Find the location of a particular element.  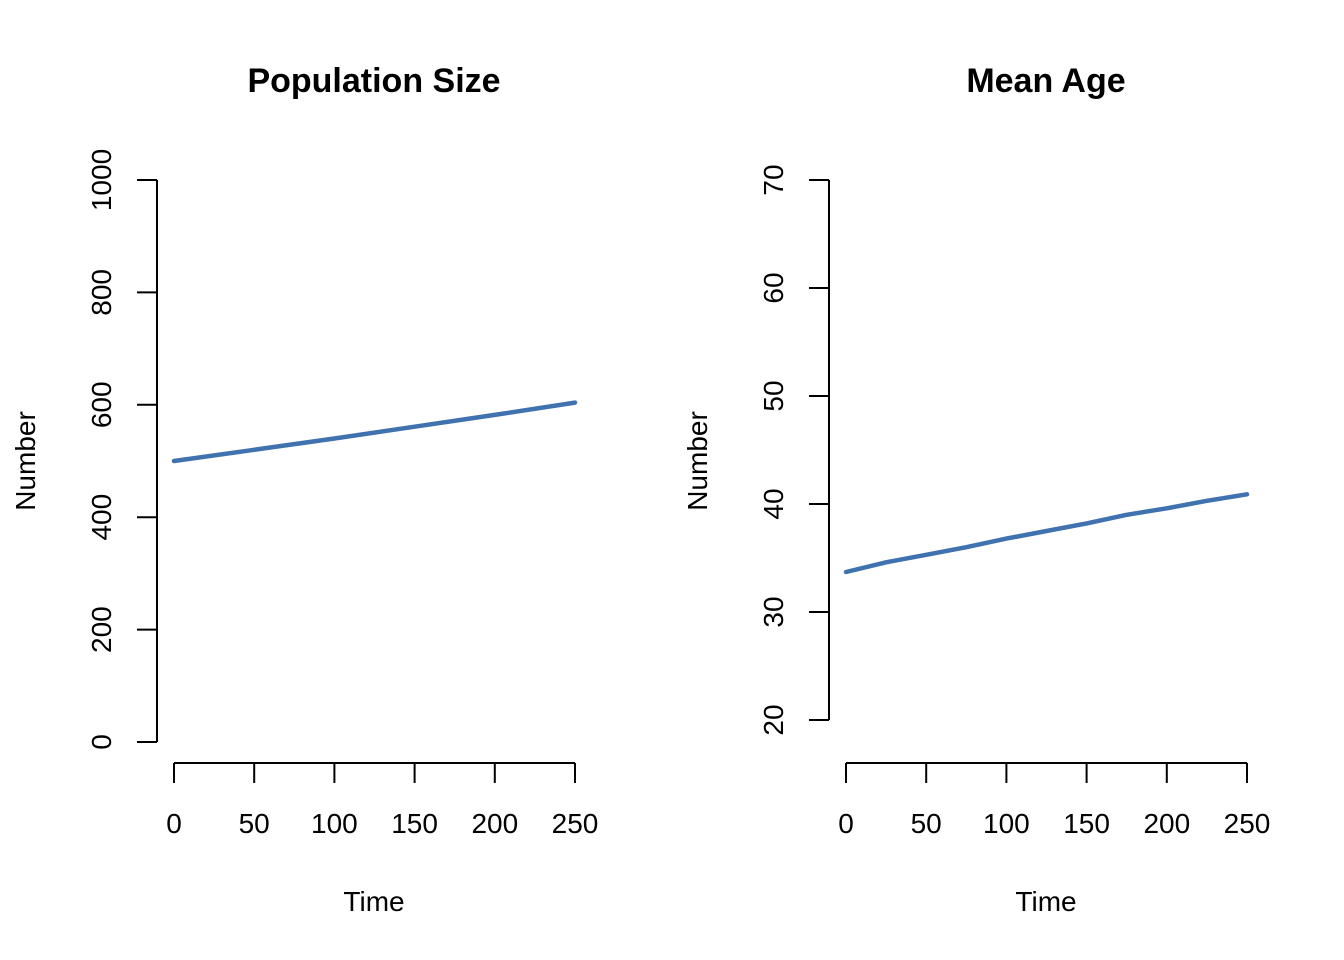

y-tick-label: 20 is located at coordinates (773, 719).